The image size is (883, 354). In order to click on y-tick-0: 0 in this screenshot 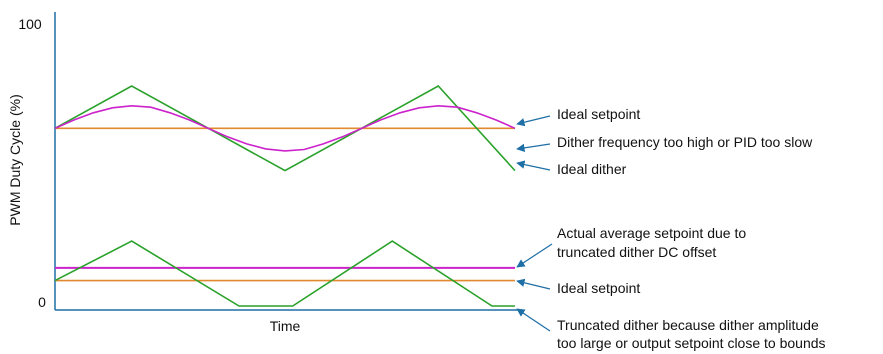, I will do `click(42, 302)`.